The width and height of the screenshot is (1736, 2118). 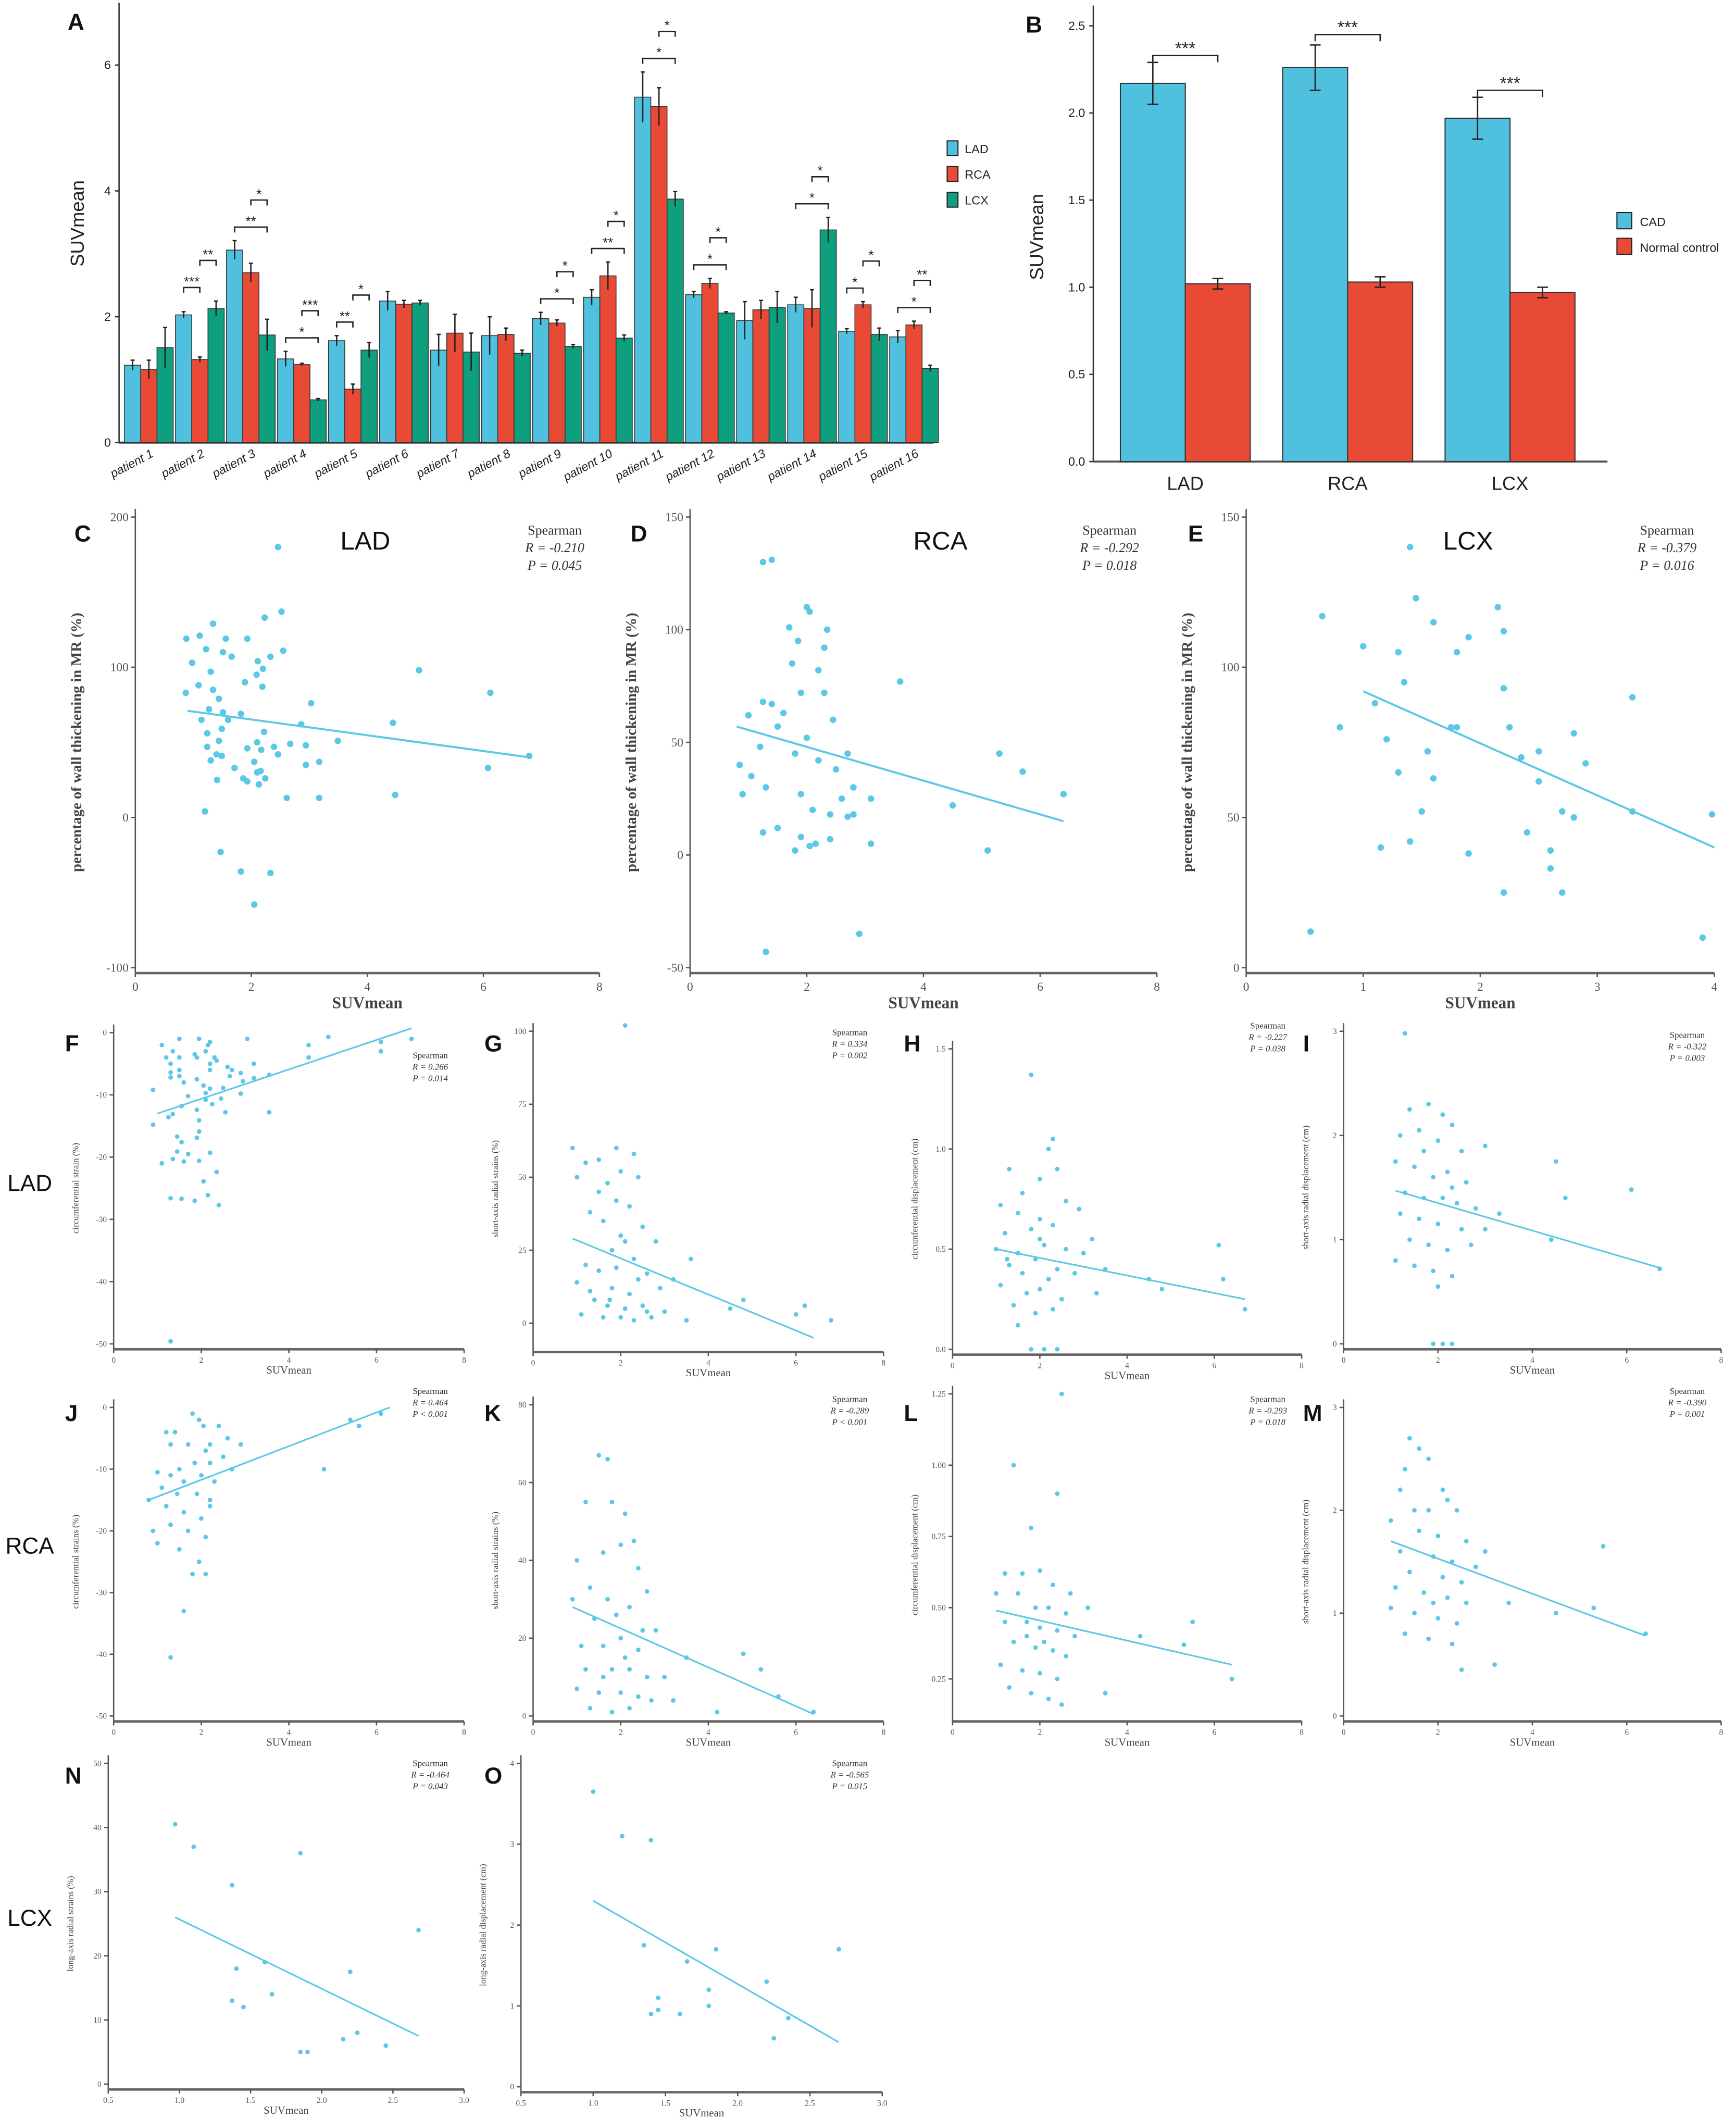 What do you see at coordinates (30, 1183) in the screenshot?
I see `row-label: LAD` at bounding box center [30, 1183].